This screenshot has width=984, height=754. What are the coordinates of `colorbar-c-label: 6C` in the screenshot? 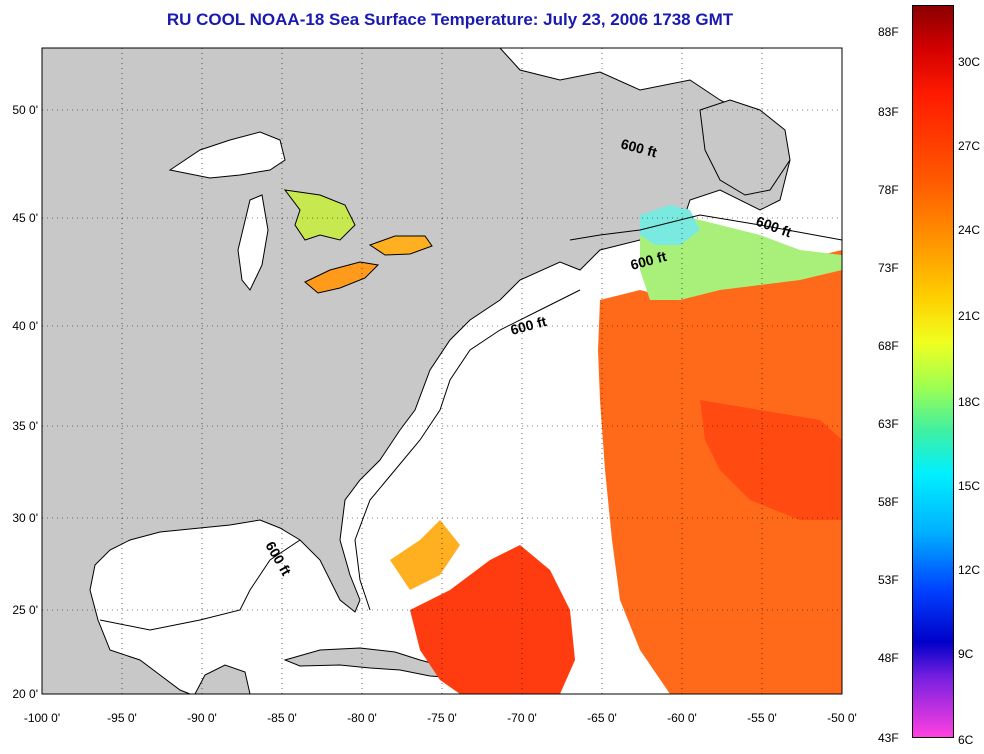 It's located at (966, 740).